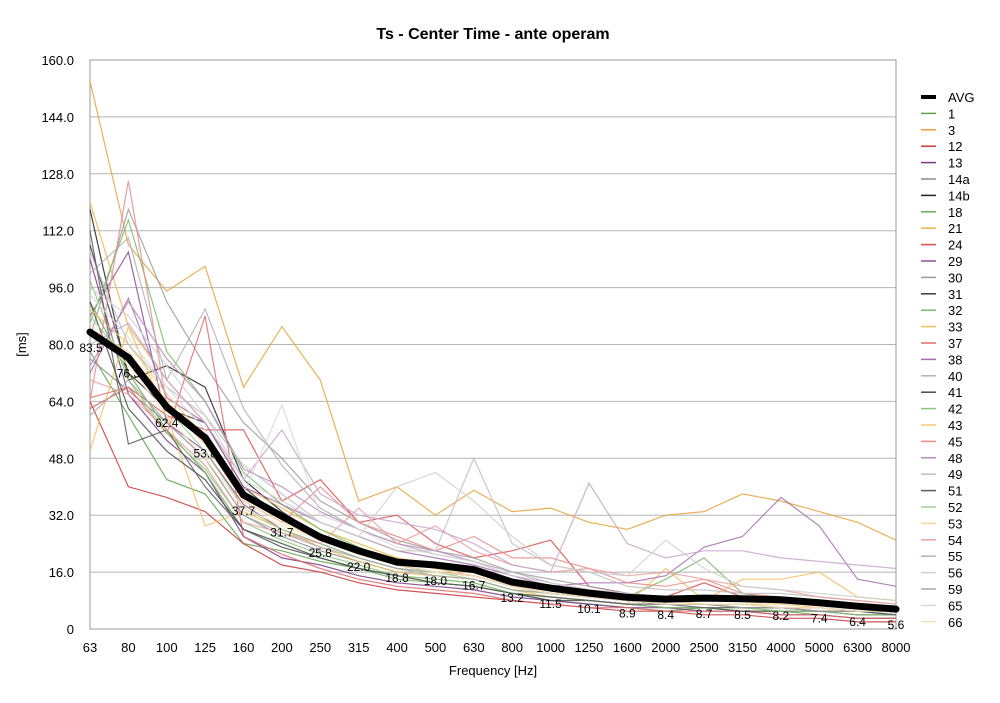 This screenshot has width=1000, height=703. Describe the element at coordinates (320, 647) in the screenshot. I see `x-tick-label: 250` at that location.